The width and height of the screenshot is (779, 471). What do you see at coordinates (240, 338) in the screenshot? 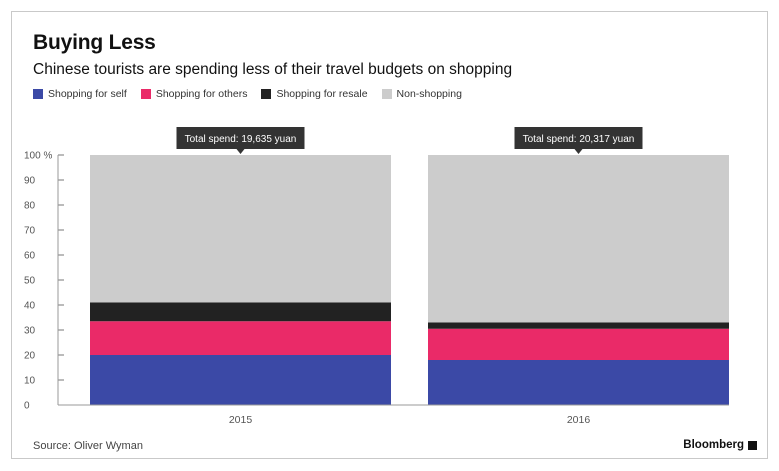
I see `bar-segment-shopping-others-2015` at bounding box center [240, 338].